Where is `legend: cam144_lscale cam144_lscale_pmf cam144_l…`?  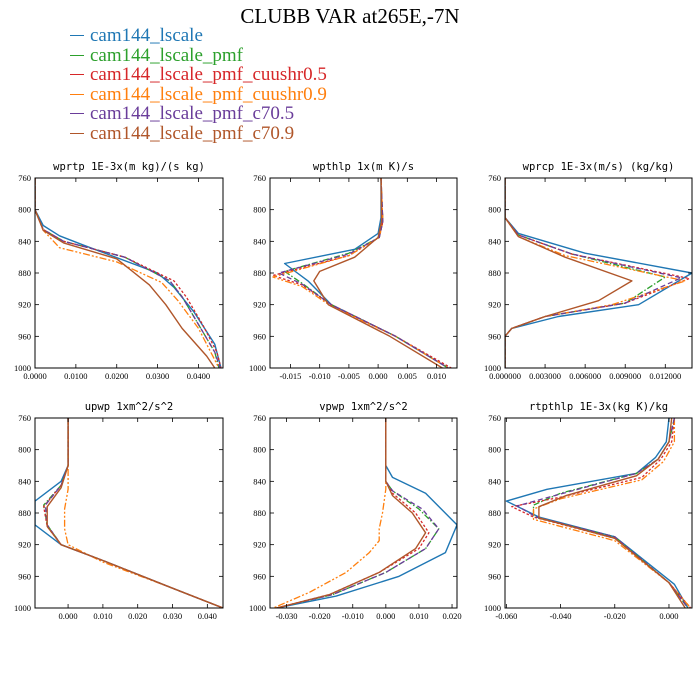
legend: cam144_lscale cam144_lscale_pmf cam144_l… is located at coordinates (198, 84).